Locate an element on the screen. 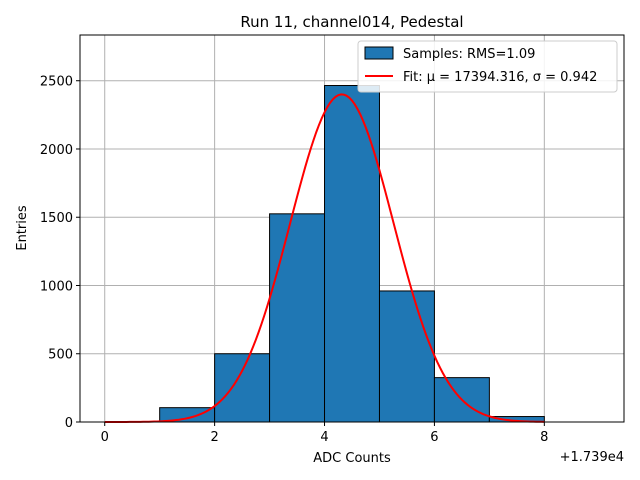 The image size is (640, 480). y-tick-label: 2000 is located at coordinates (56, 150).